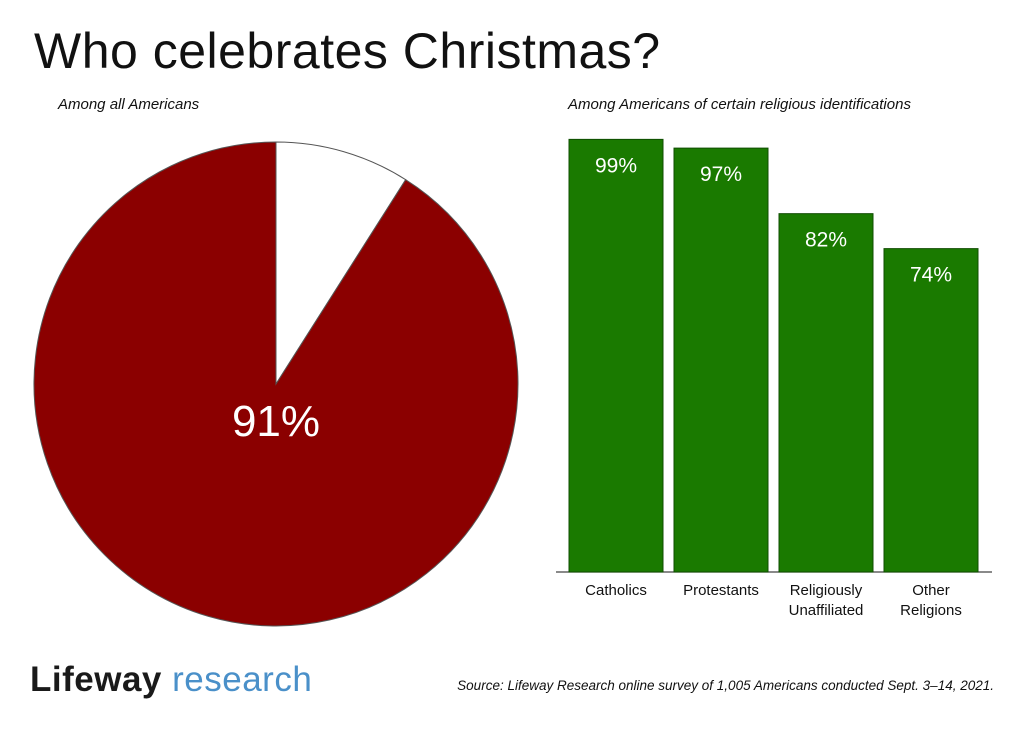 The height and width of the screenshot is (737, 1024). What do you see at coordinates (721, 174) in the screenshot?
I see `bar-value-label: 97%` at bounding box center [721, 174].